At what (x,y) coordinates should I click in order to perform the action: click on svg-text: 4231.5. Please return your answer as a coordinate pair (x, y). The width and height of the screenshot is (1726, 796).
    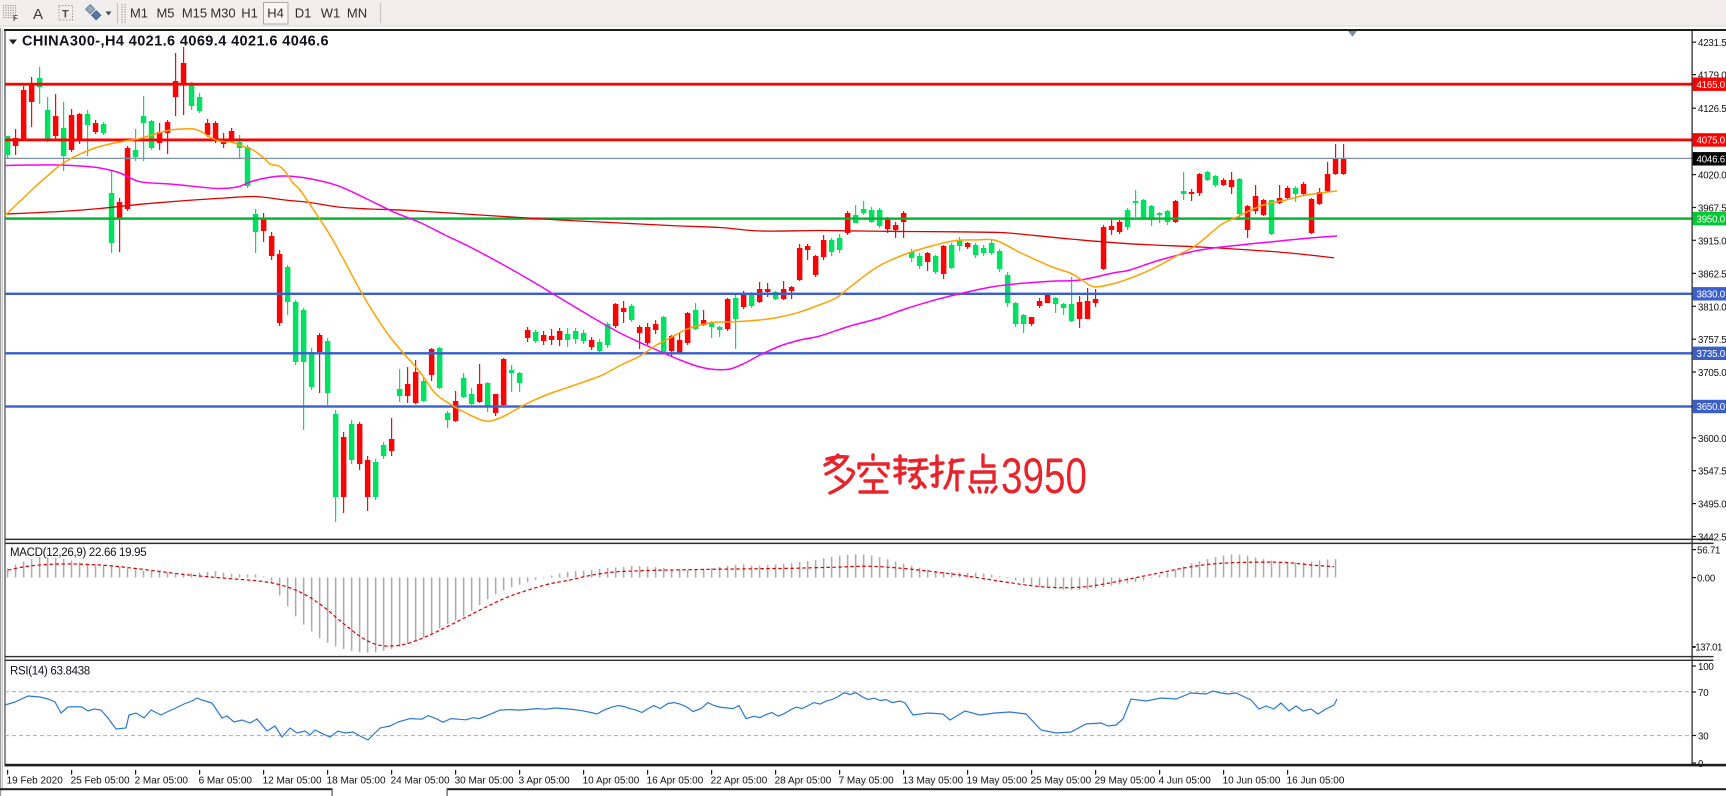
    Looking at the image, I should click on (1712, 43).